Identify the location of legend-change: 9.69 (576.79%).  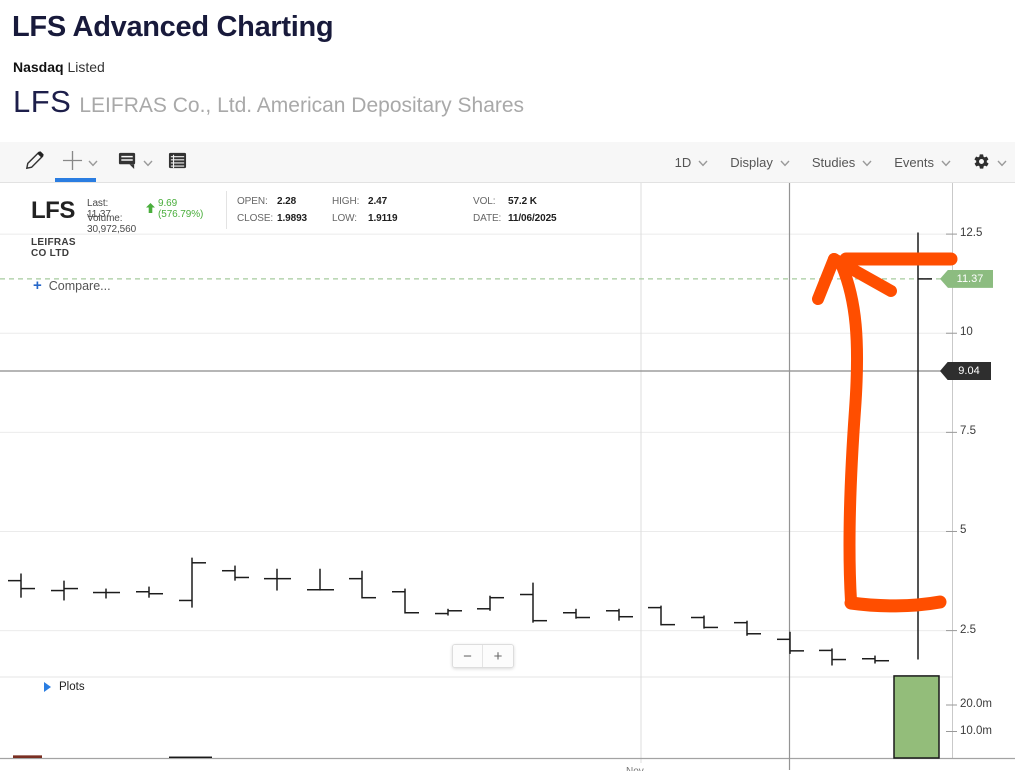
(174, 209).